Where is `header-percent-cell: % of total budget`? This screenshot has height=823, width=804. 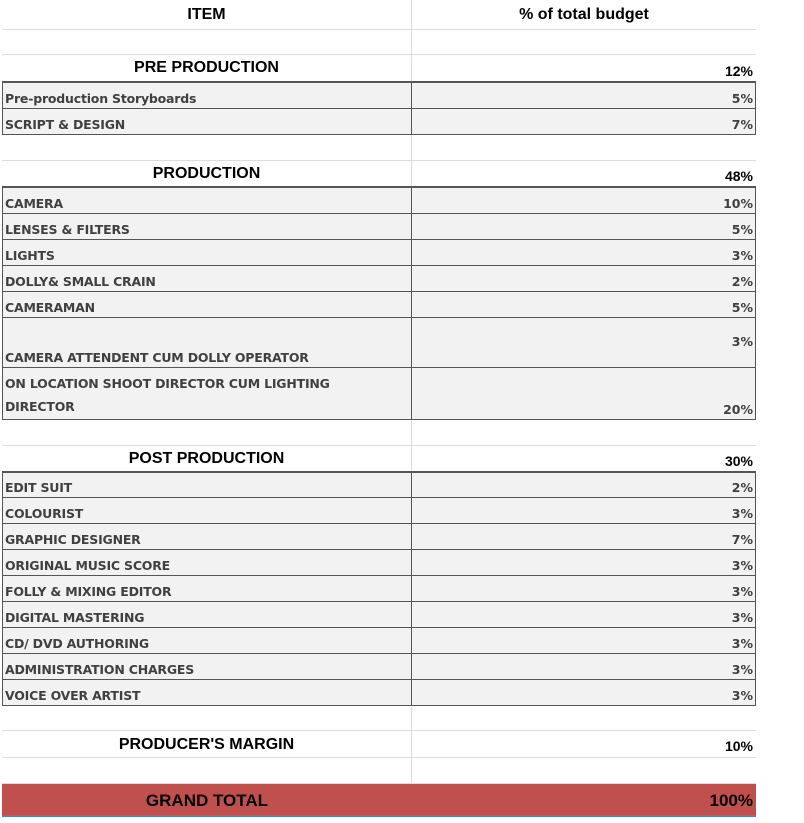 header-percent-cell: % of total budget is located at coordinates (584, 14).